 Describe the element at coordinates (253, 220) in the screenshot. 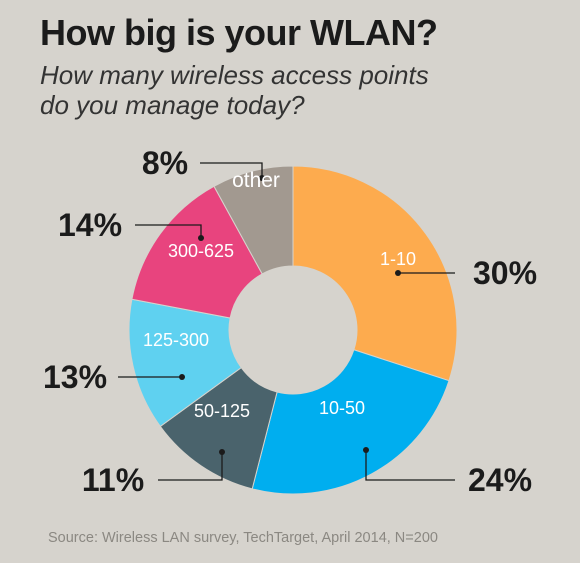

I see `slice-other` at that location.